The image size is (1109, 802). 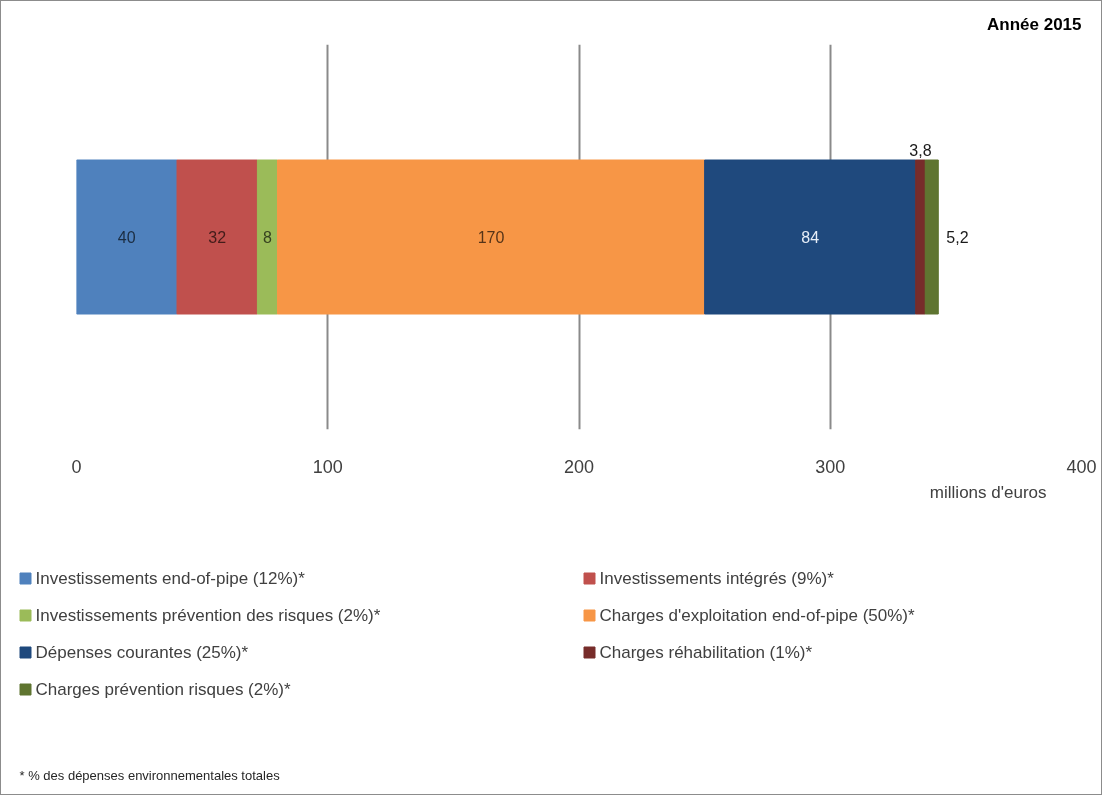 What do you see at coordinates (579, 466) in the screenshot?
I see `x-tick-label: 200` at bounding box center [579, 466].